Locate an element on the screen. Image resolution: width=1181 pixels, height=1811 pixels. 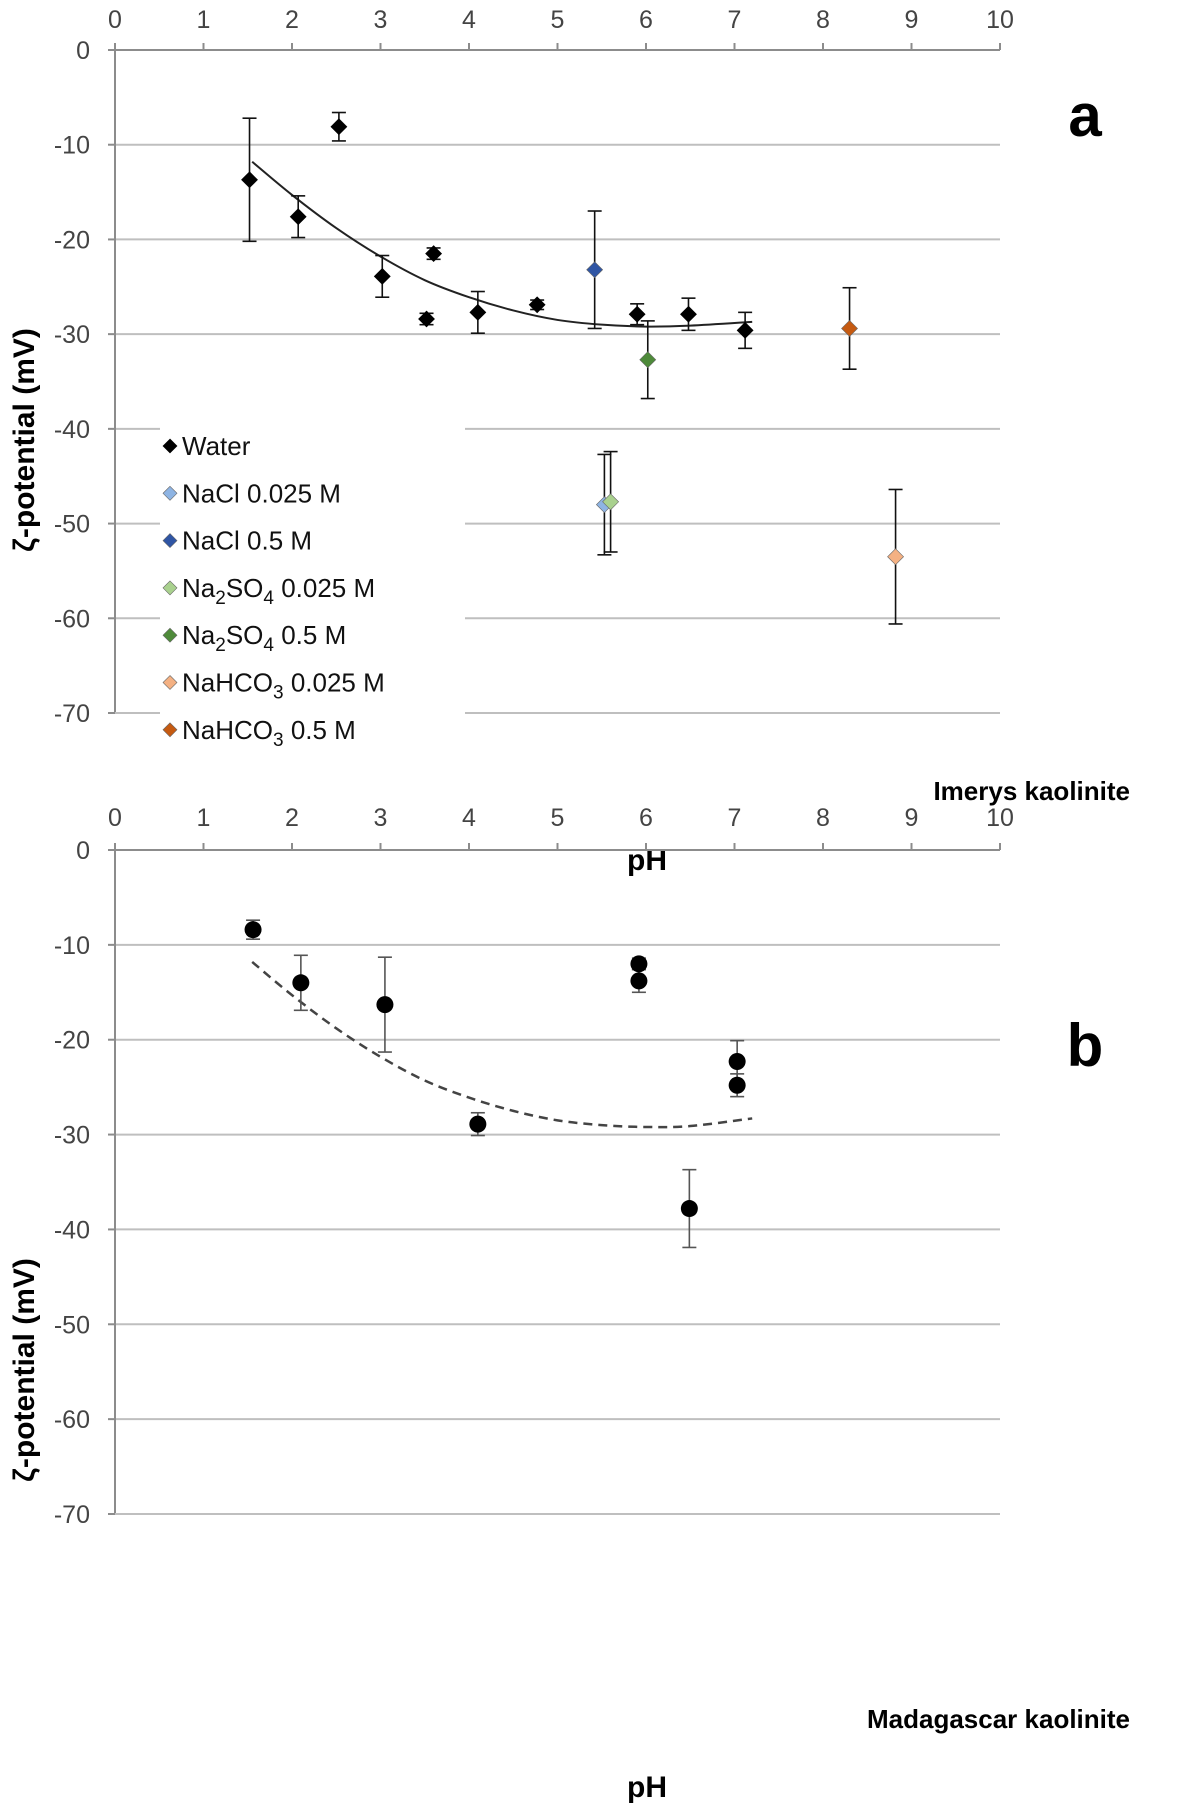
panel-a-x-tick-labels: 0 1 2 3 4 5 6 7 8 9 10 is located at coordinates (561, 20).